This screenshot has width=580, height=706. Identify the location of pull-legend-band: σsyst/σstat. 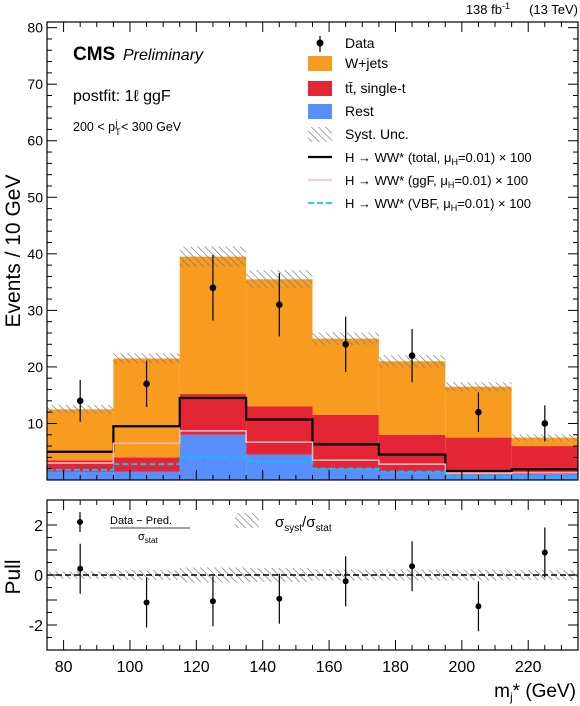
(283, 523).